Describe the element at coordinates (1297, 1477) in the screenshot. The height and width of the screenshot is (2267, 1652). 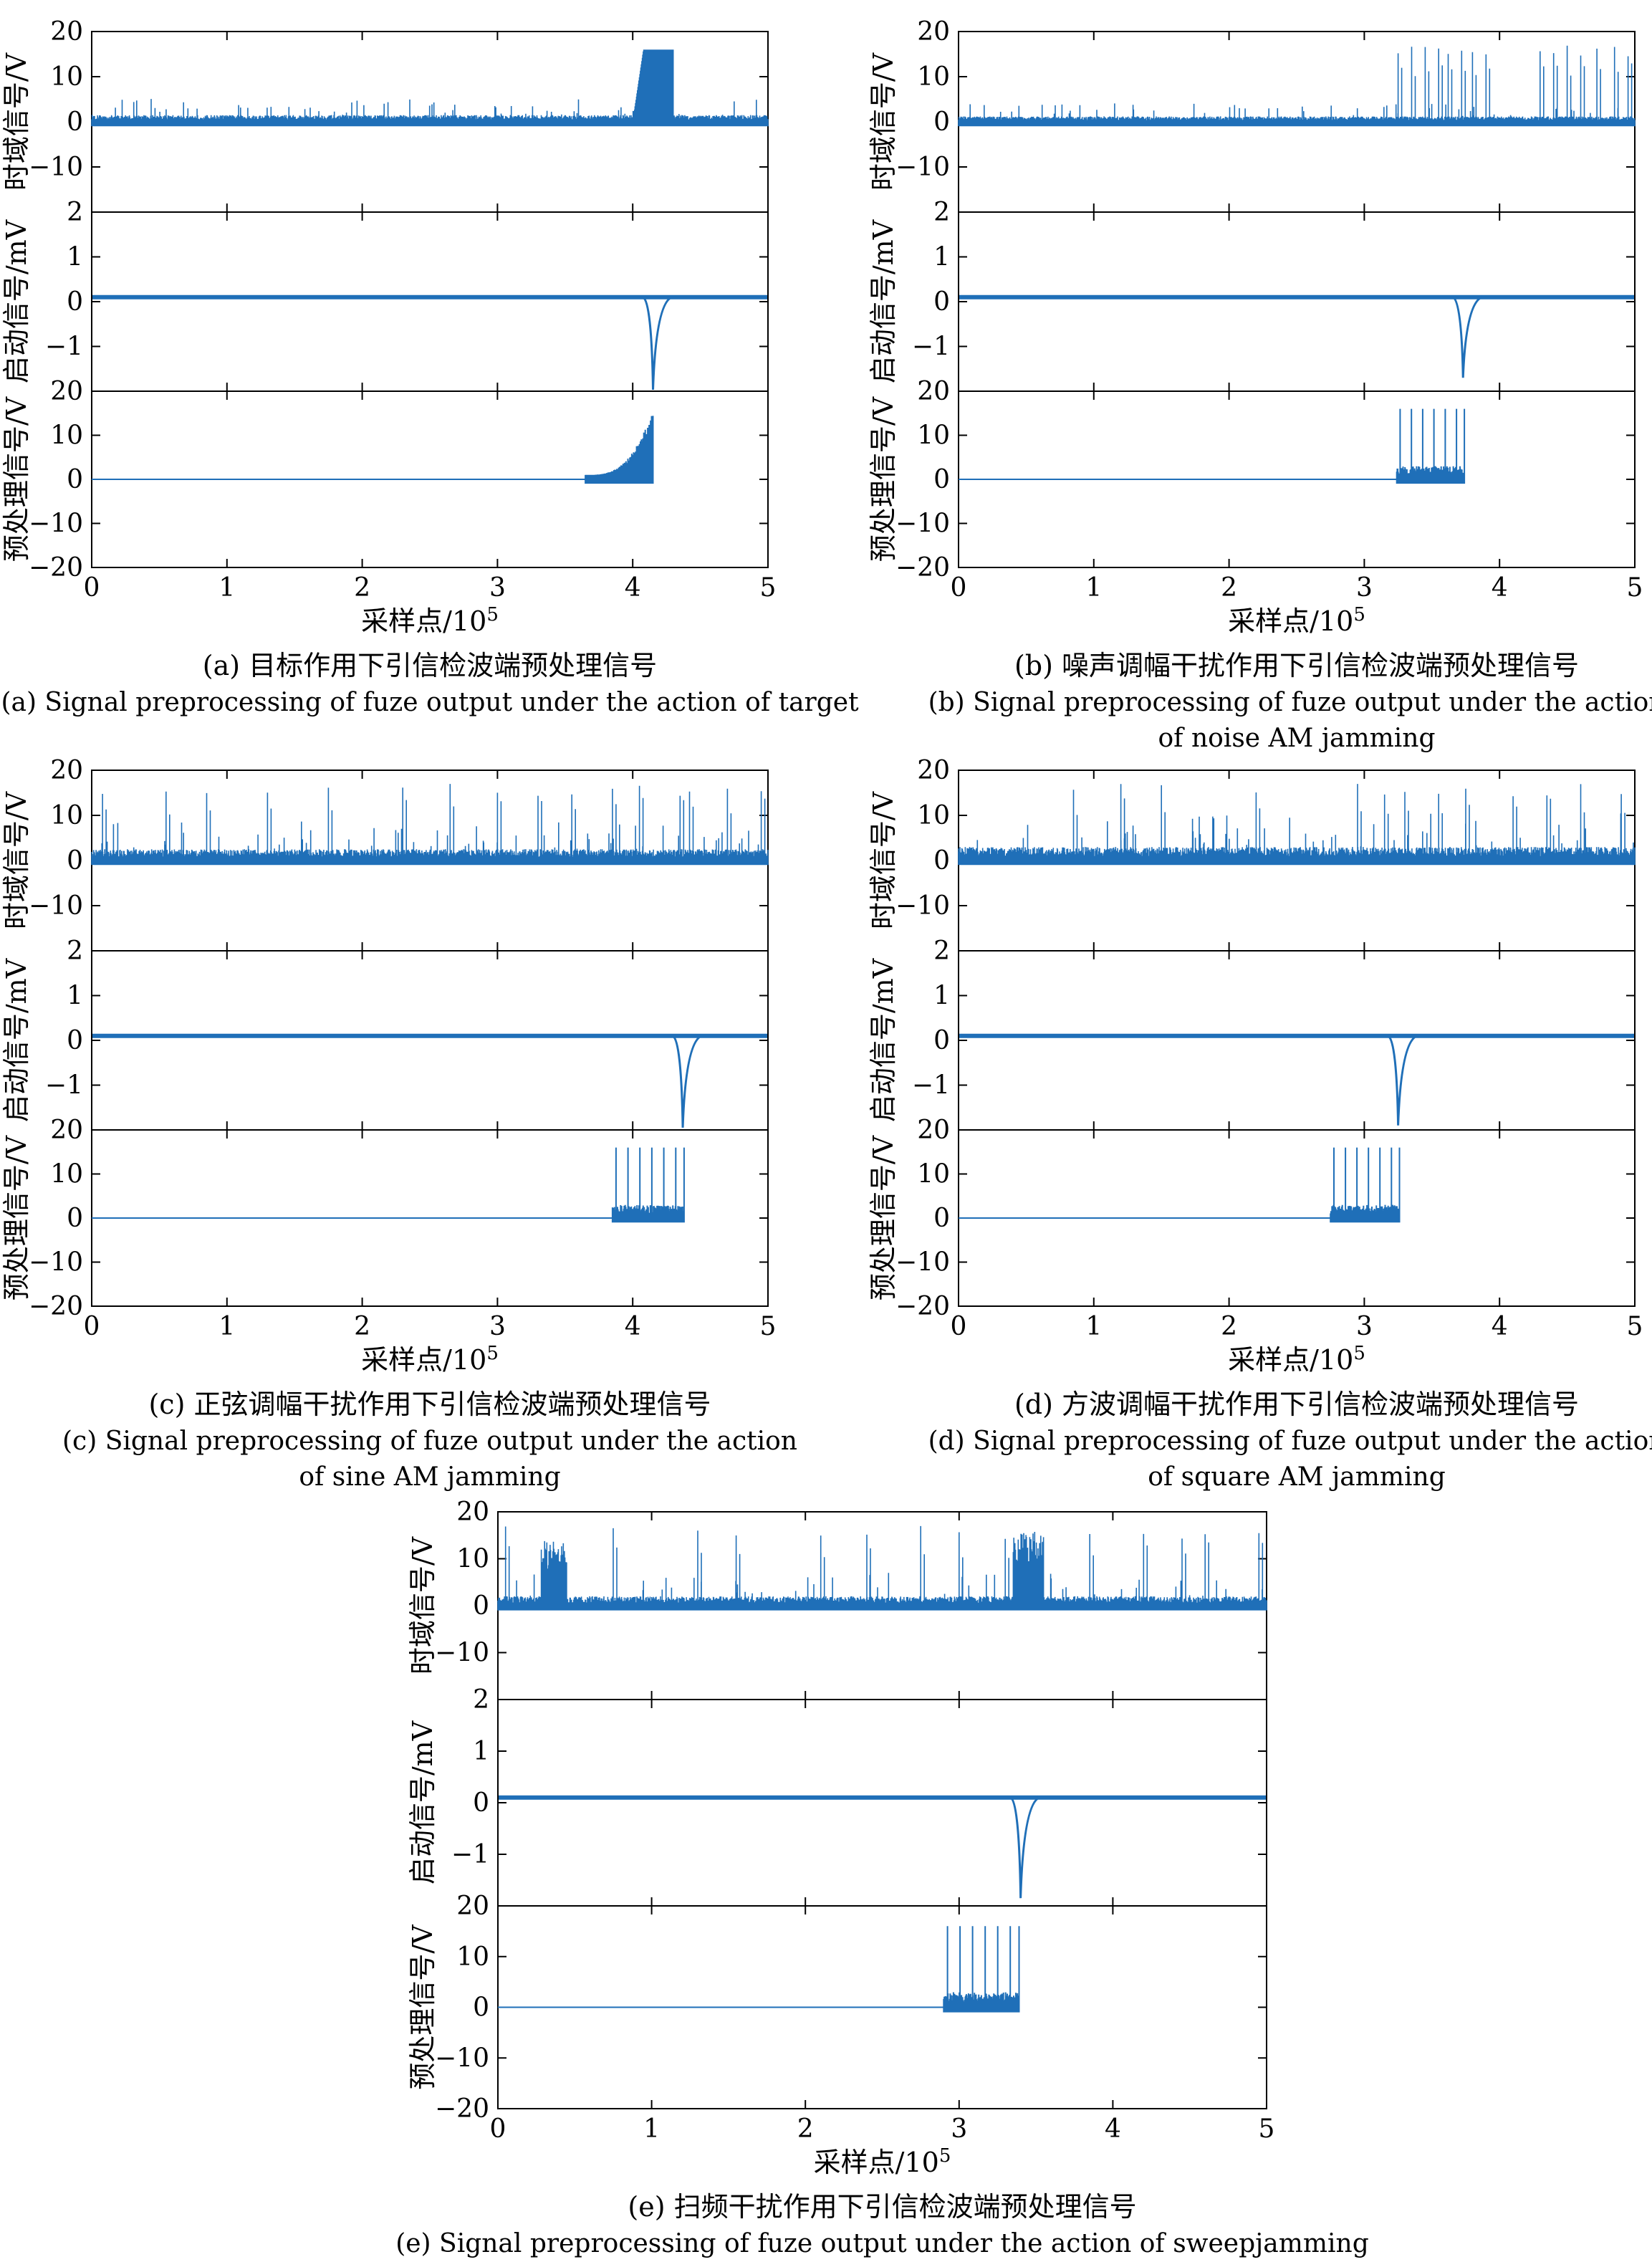
I see `caption-en: of square AM jamming` at that location.